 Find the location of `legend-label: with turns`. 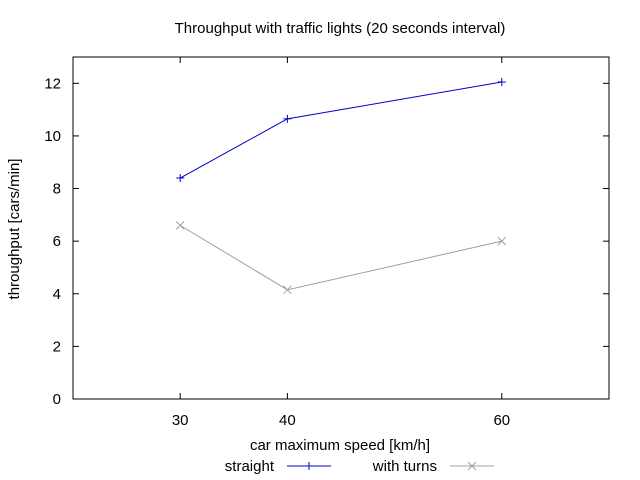

legend-label: with turns is located at coordinates (404, 466).